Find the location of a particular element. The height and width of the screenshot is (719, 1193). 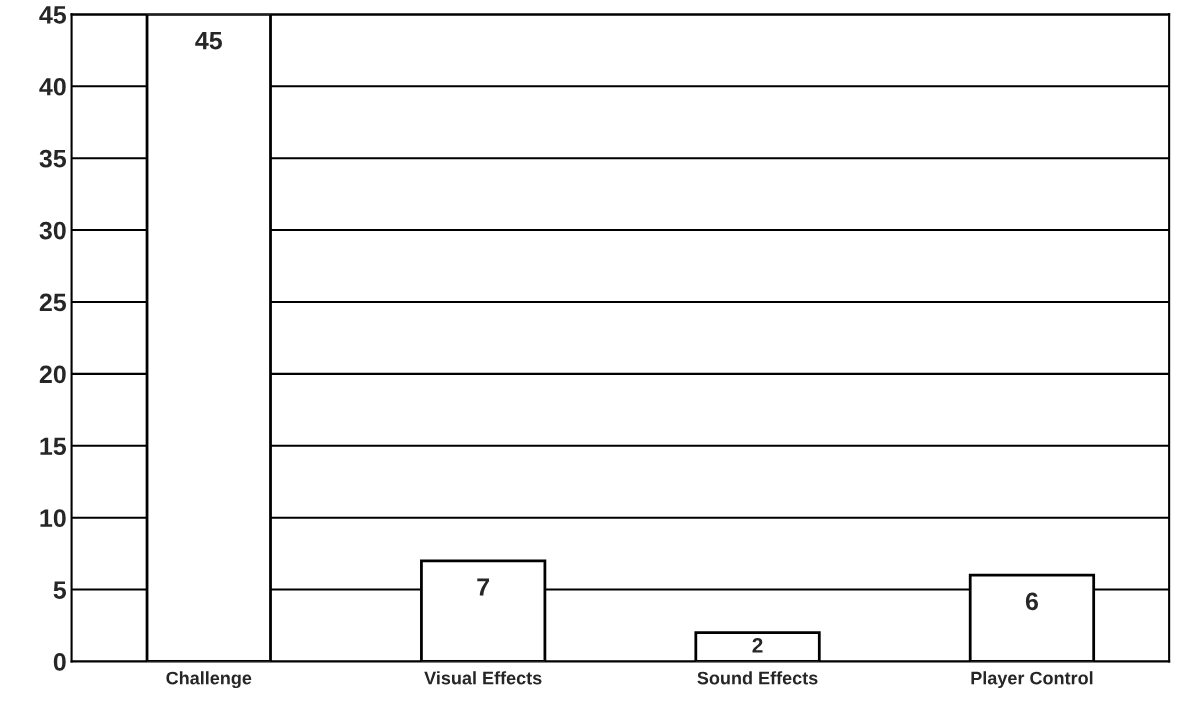

data-label: 7 is located at coordinates (483, 587).